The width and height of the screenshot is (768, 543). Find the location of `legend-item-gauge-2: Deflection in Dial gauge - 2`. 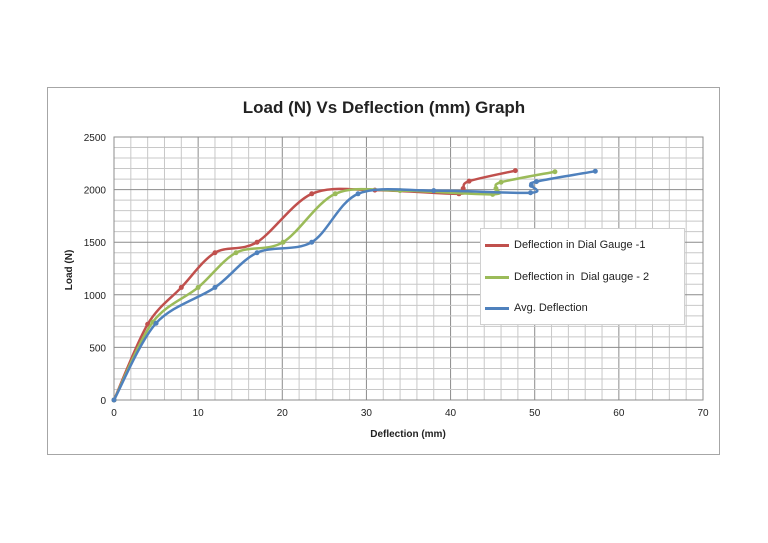

legend-item-gauge-2: Deflection in Dial gauge - 2 is located at coordinates (567, 277).